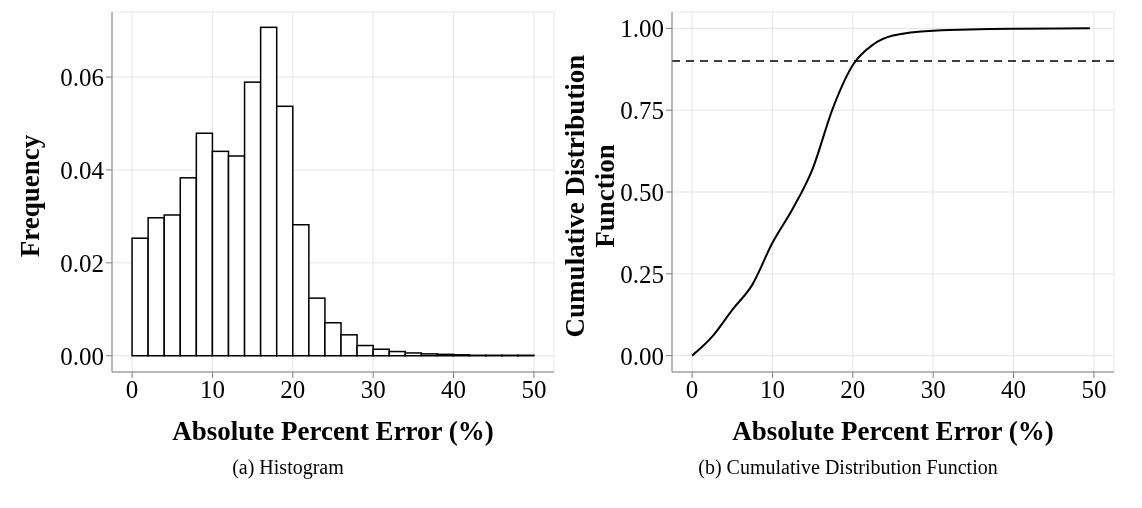 The width and height of the screenshot is (1142, 508). What do you see at coordinates (30, 196) in the screenshot?
I see `y-axis-title: Frequency` at bounding box center [30, 196].